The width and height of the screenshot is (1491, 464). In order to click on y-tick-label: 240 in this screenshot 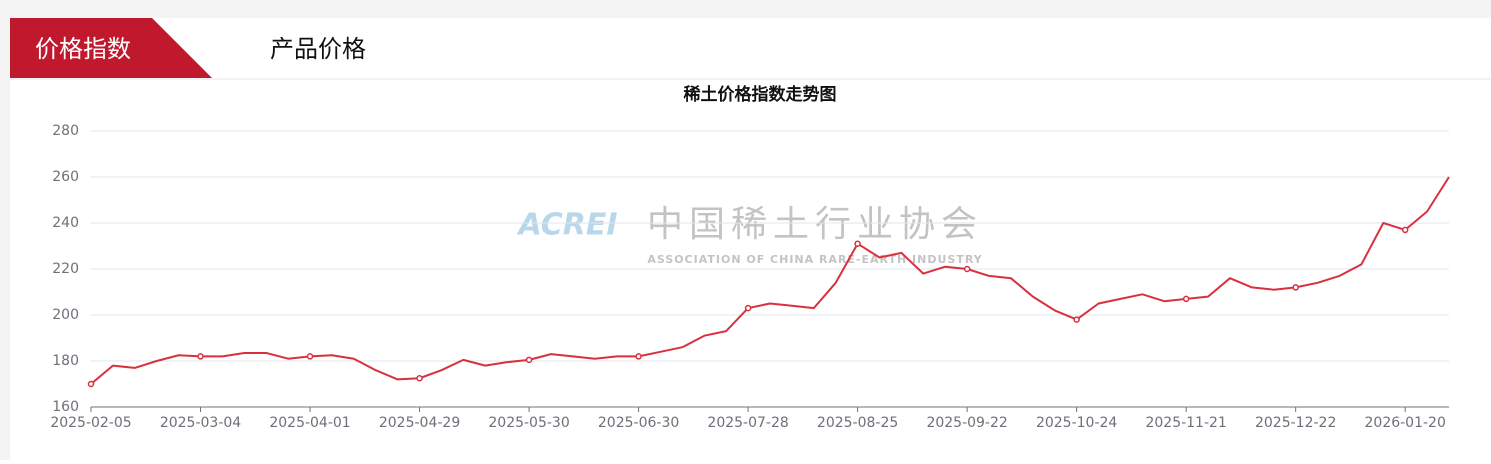, I will do `click(65, 223)`.